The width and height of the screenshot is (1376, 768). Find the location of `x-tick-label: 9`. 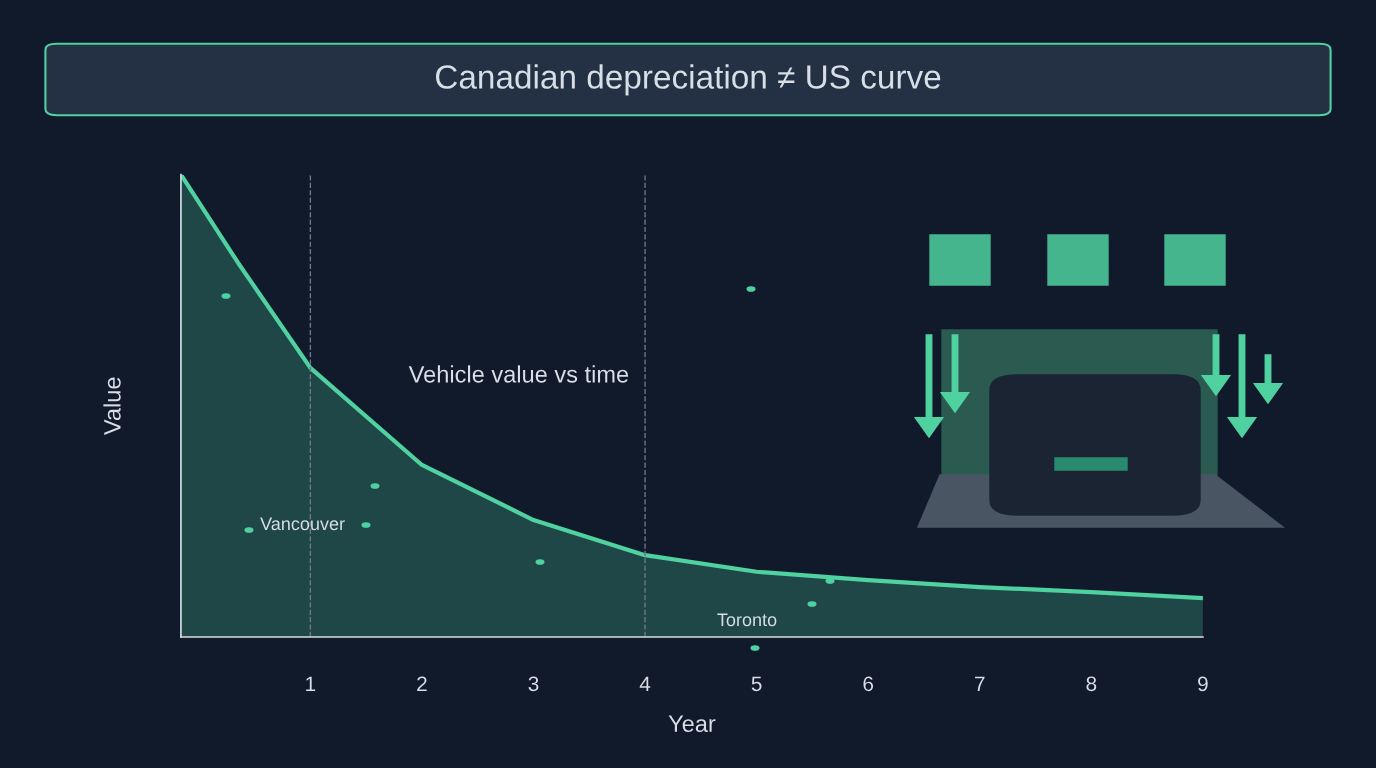

x-tick-label: 9 is located at coordinates (1203, 684).